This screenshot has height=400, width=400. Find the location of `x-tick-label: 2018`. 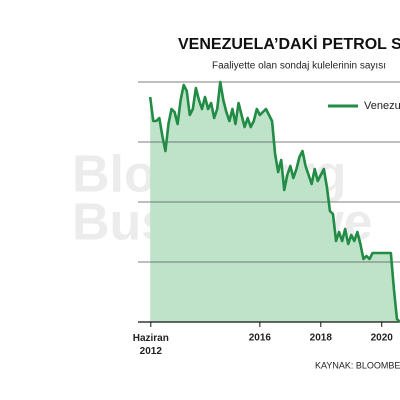

x-tick-label: 2018 is located at coordinates (321, 338).